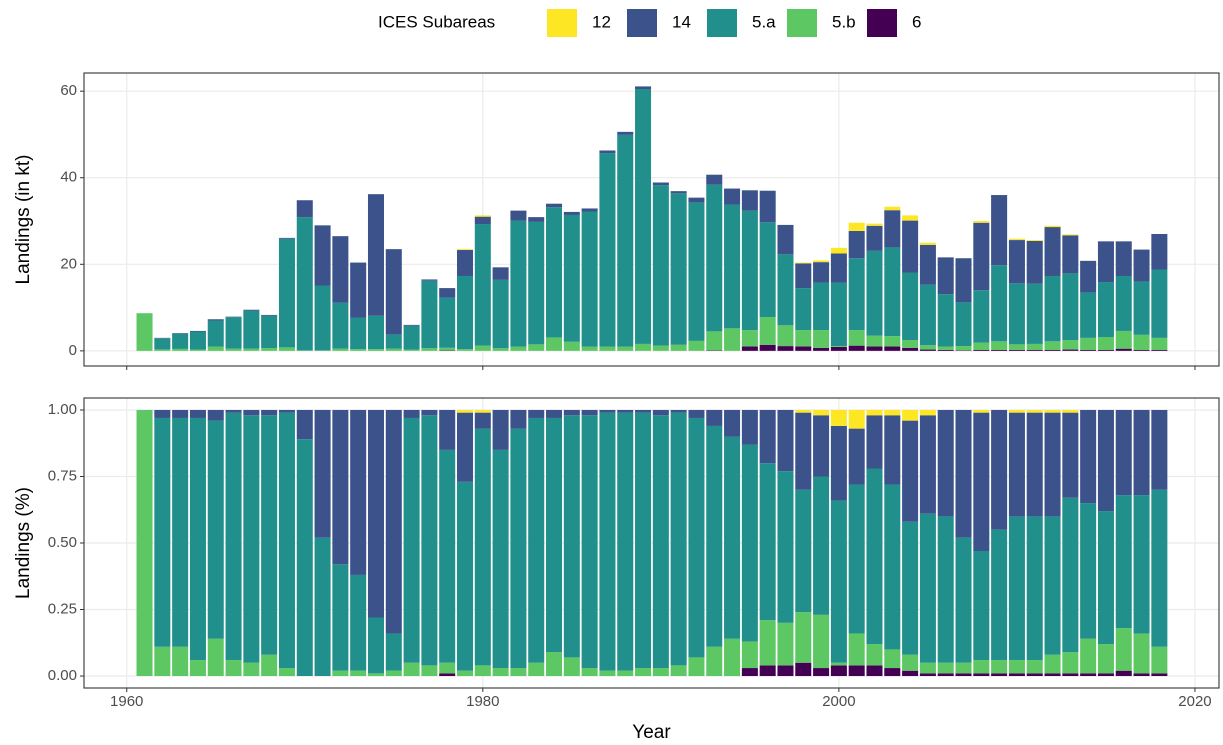 The width and height of the screenshot is (1223, 745). I want to click on legend-label: 6, so click(916, 21).